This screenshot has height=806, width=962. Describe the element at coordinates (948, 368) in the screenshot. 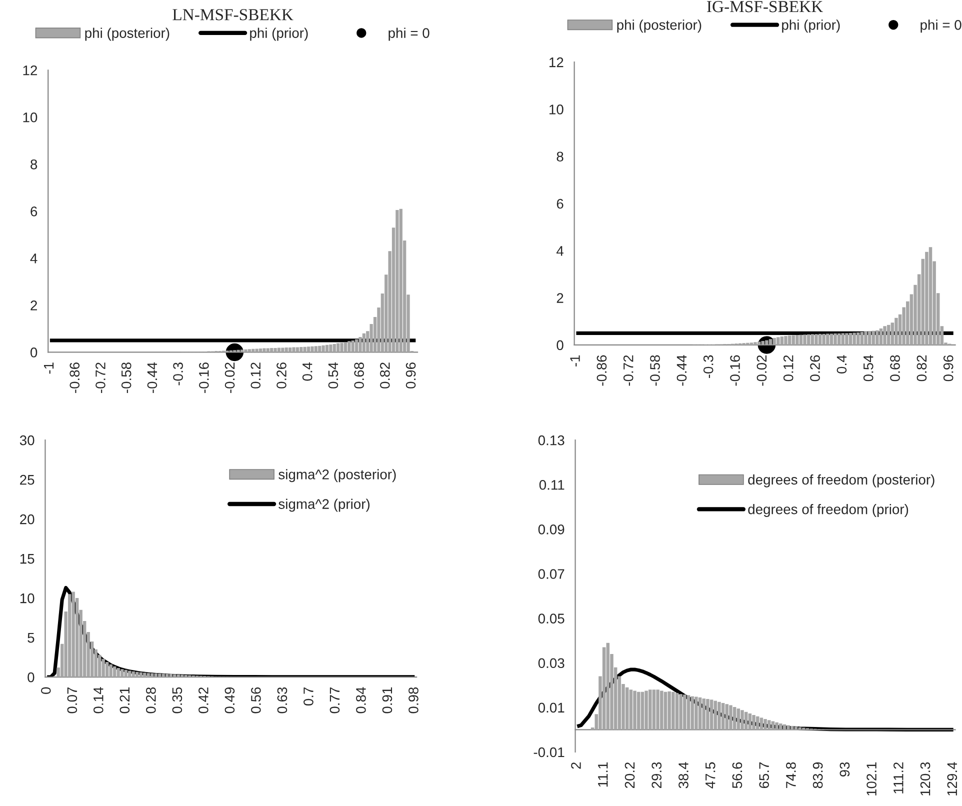

I see `x-tick-label: 0.96` at that location.